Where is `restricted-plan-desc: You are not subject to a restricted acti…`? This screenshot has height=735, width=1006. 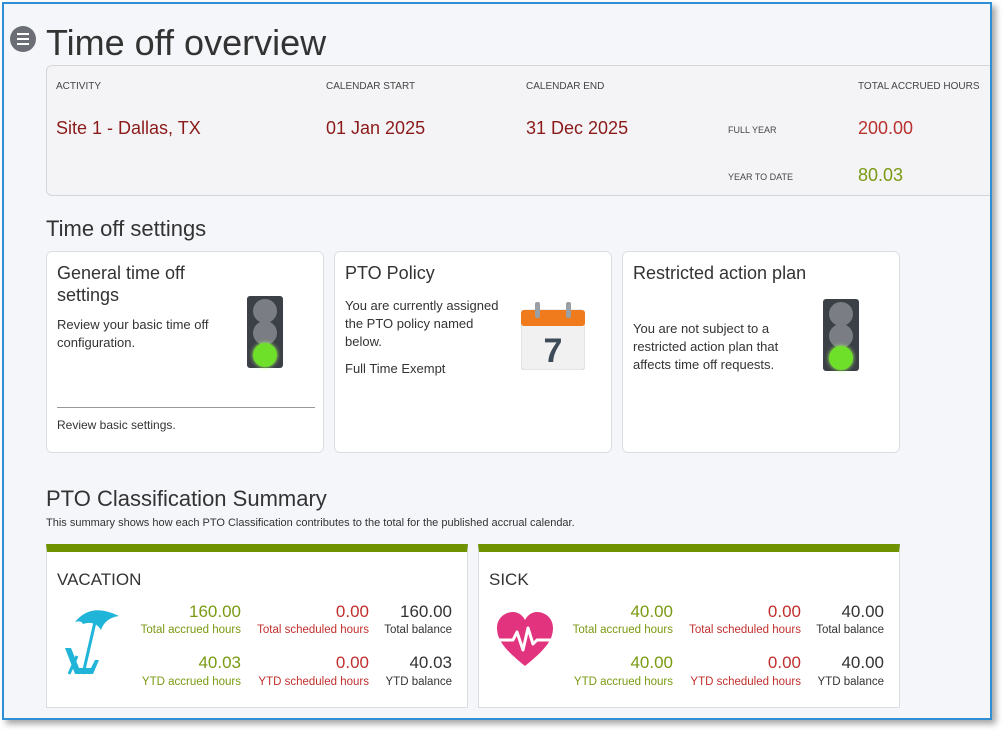
restricted-plan-desc: You are not subject to a restricted acti… is located at coordinates (706, 346).